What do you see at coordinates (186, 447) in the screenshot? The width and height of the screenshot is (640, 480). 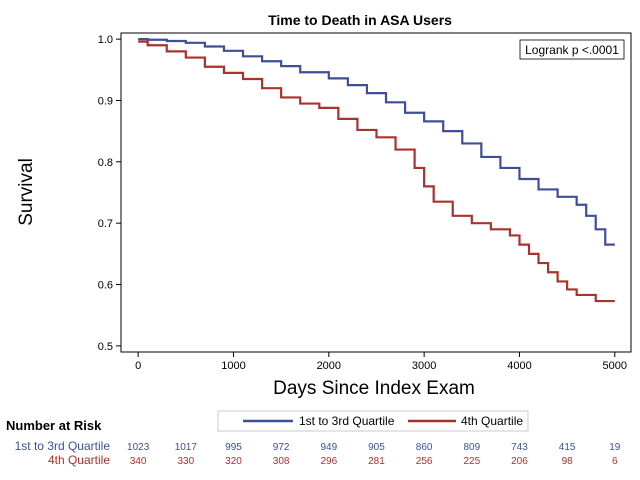 I see `risk-value: 1017` at bounding box center [186, 447].